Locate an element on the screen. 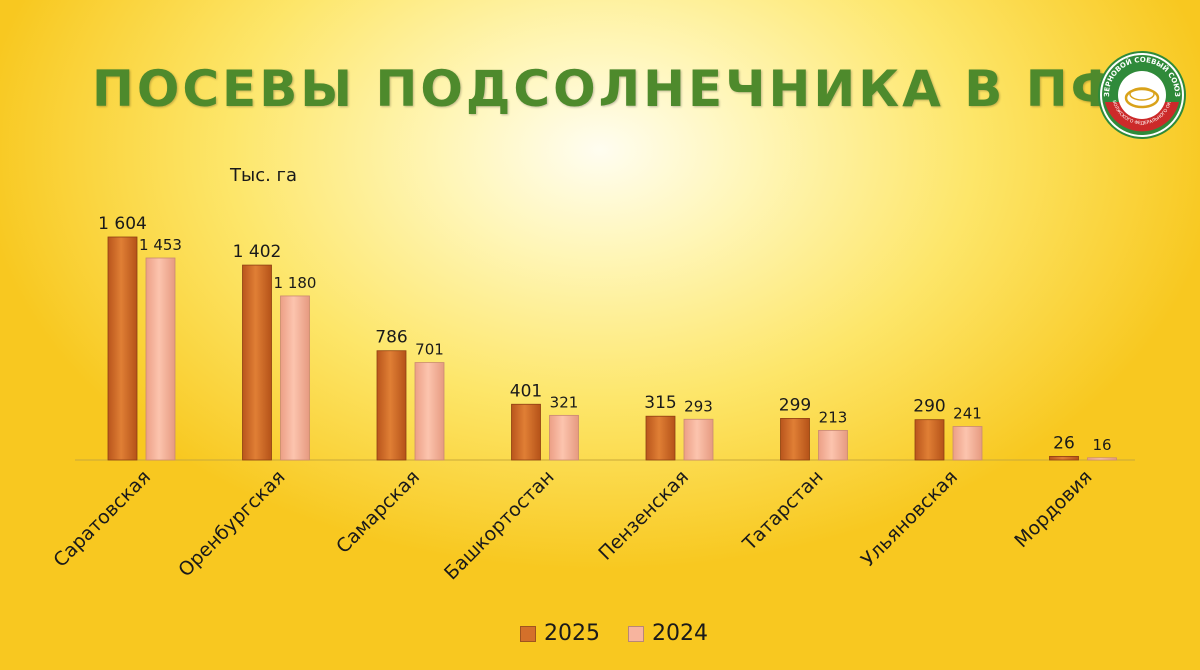 The width and height of the screenshot is (1200, 670). legend-swatch-2024 is located at coordinates (636, 633).